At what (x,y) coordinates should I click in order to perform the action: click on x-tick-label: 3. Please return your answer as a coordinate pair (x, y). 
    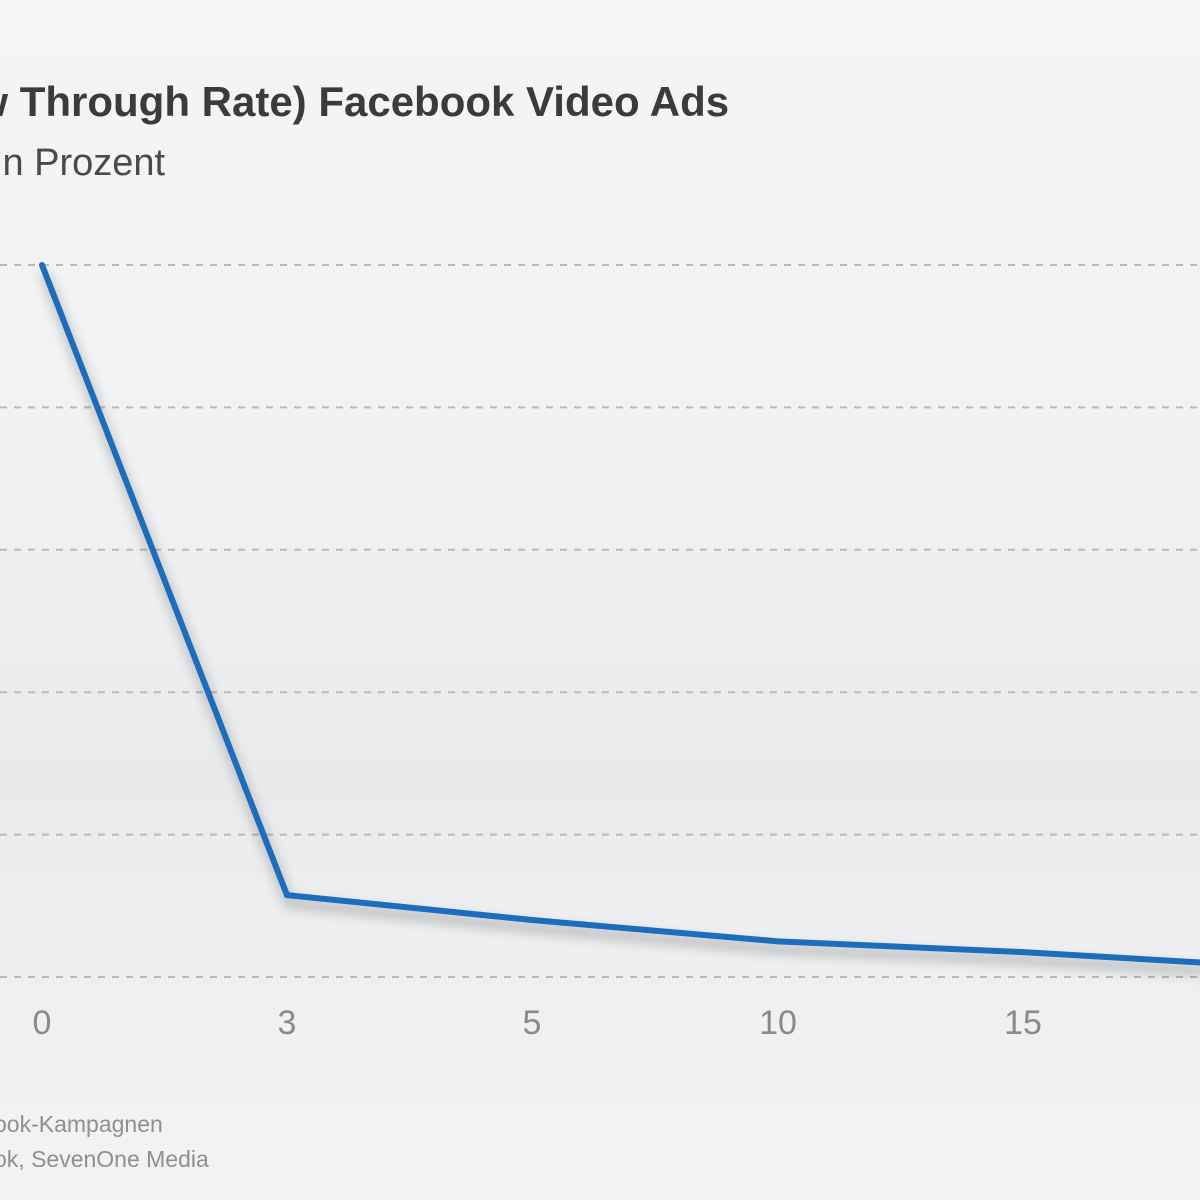
    Looking at the image, I should click on (287, 1023).